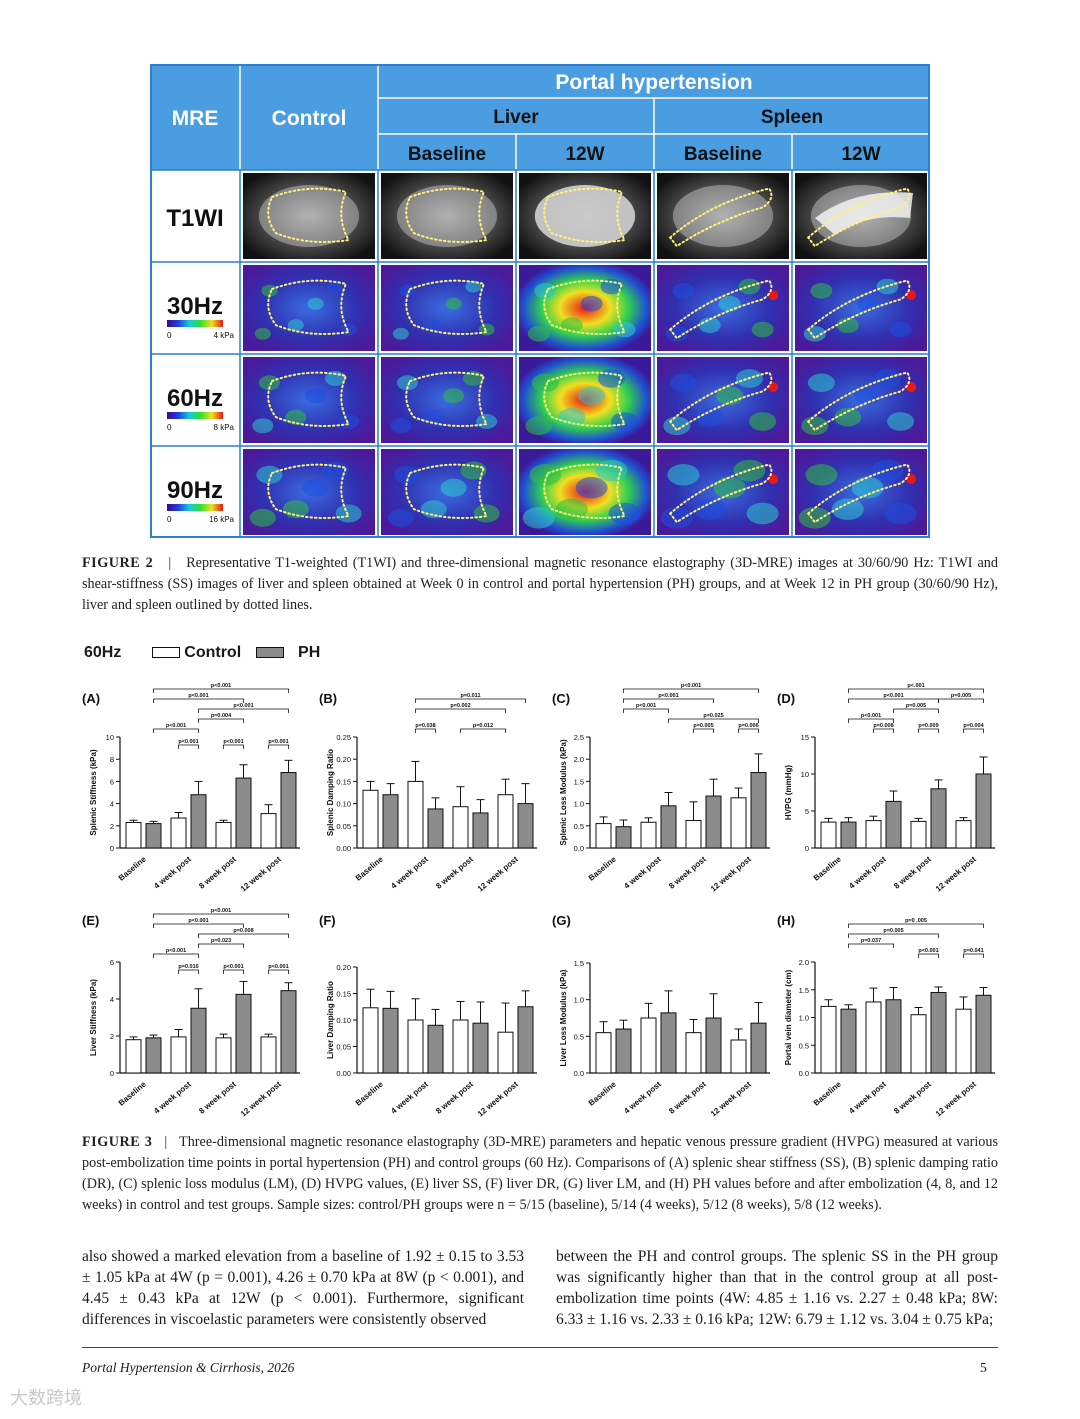 Image resolution: width=1080 pixels, height=1419 pixels. What do you see at coordinates (112, 804) in the screenshot?
I see `y-tick-label: 4` at bounding box center [112, 804].